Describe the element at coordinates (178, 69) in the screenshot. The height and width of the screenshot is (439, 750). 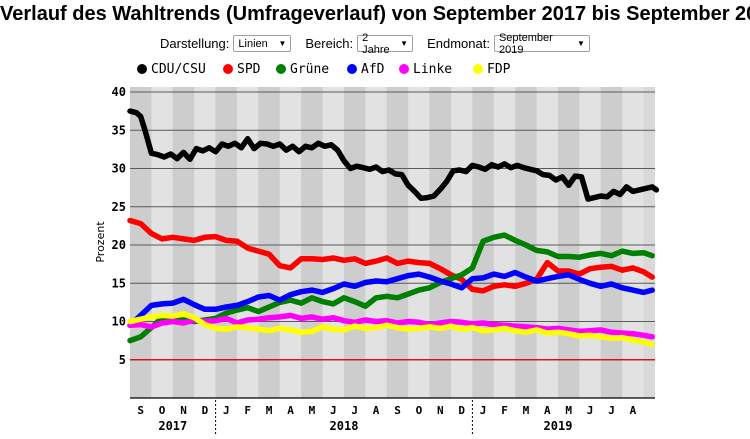
I see `legend-item: CDU/CSU` at that location.